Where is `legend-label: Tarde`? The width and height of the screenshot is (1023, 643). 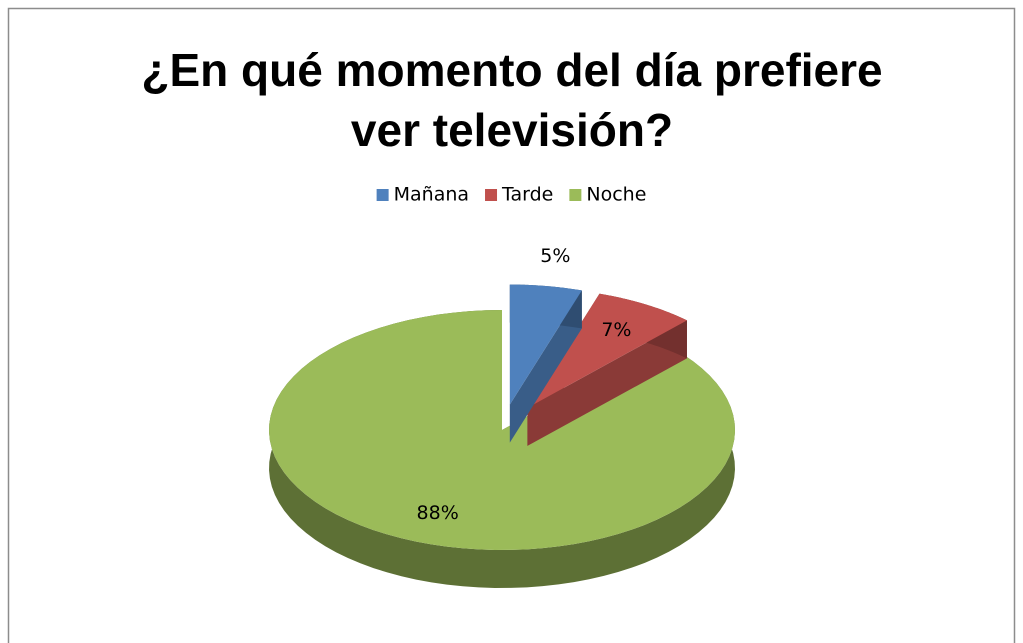
legend-label: Tarde is located at coordinates (527, 195).